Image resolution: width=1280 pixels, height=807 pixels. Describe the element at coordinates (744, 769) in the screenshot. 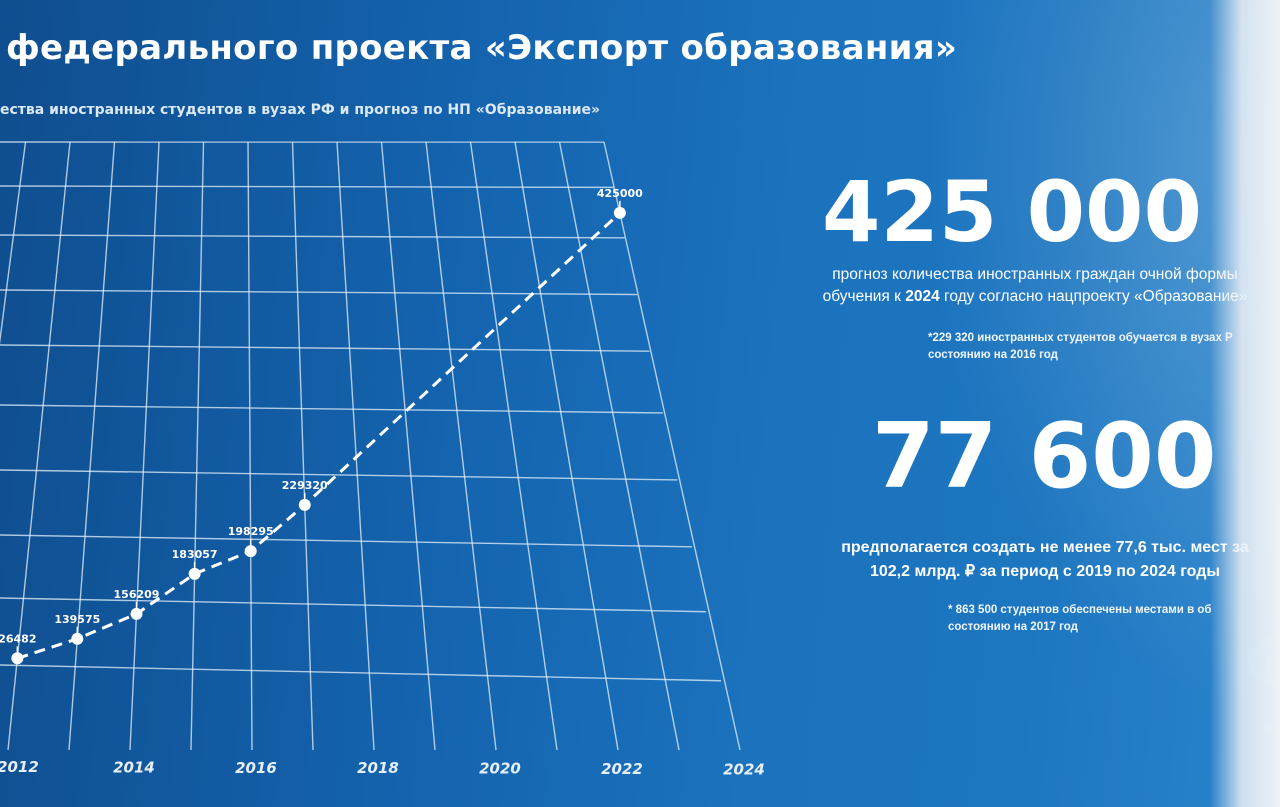

I see `x-tick-label: 2024` at that location.